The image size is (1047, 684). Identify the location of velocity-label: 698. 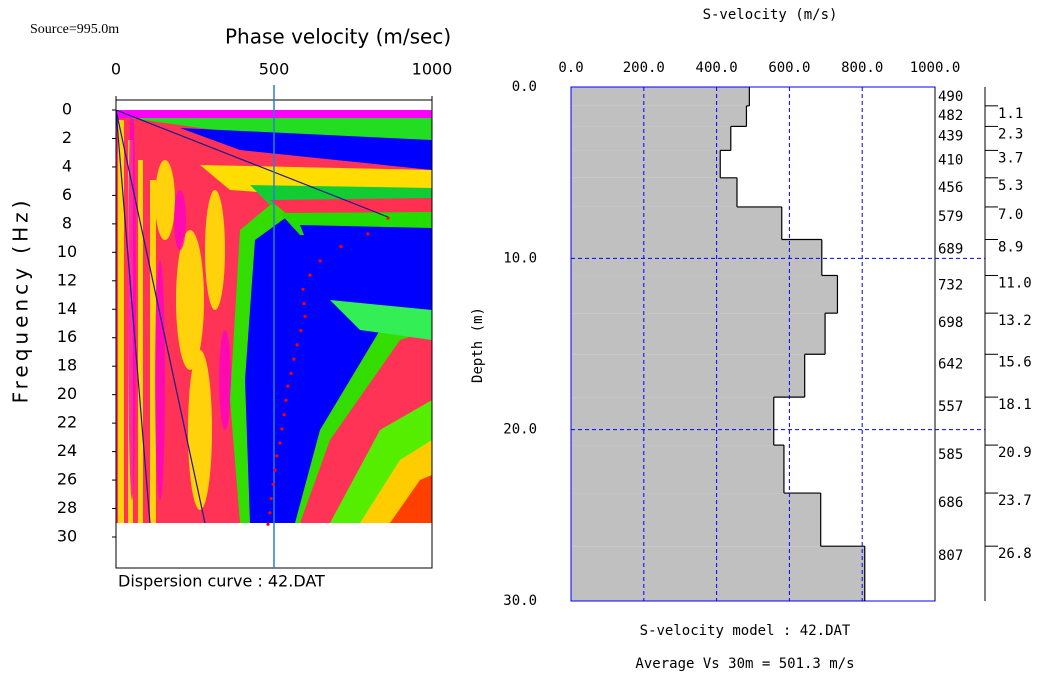
(950, 323).